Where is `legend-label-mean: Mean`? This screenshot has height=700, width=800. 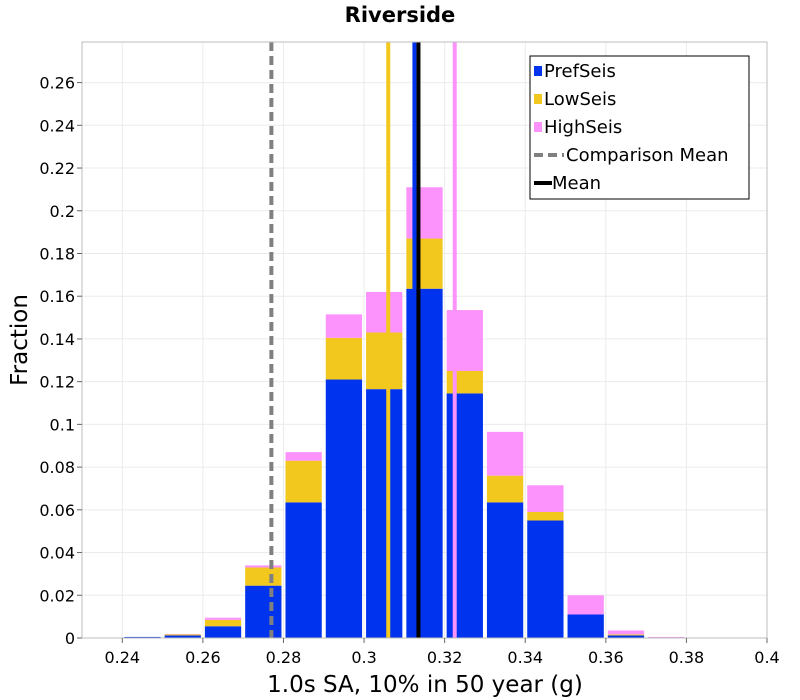
legend-label-mean: Mean is located at coordinates (576, 183).